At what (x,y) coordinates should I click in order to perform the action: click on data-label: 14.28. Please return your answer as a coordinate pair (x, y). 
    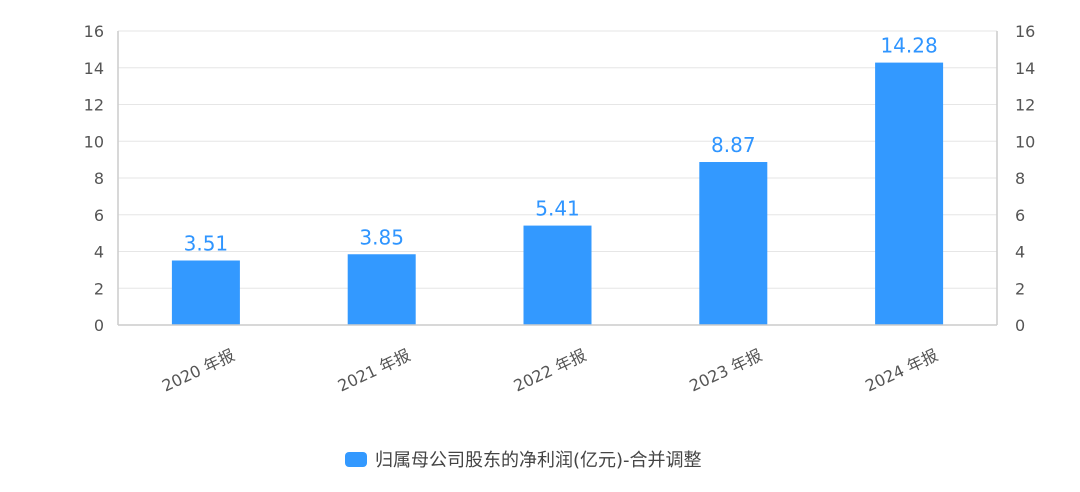
    Looking at the image, I should click on (908, 46).